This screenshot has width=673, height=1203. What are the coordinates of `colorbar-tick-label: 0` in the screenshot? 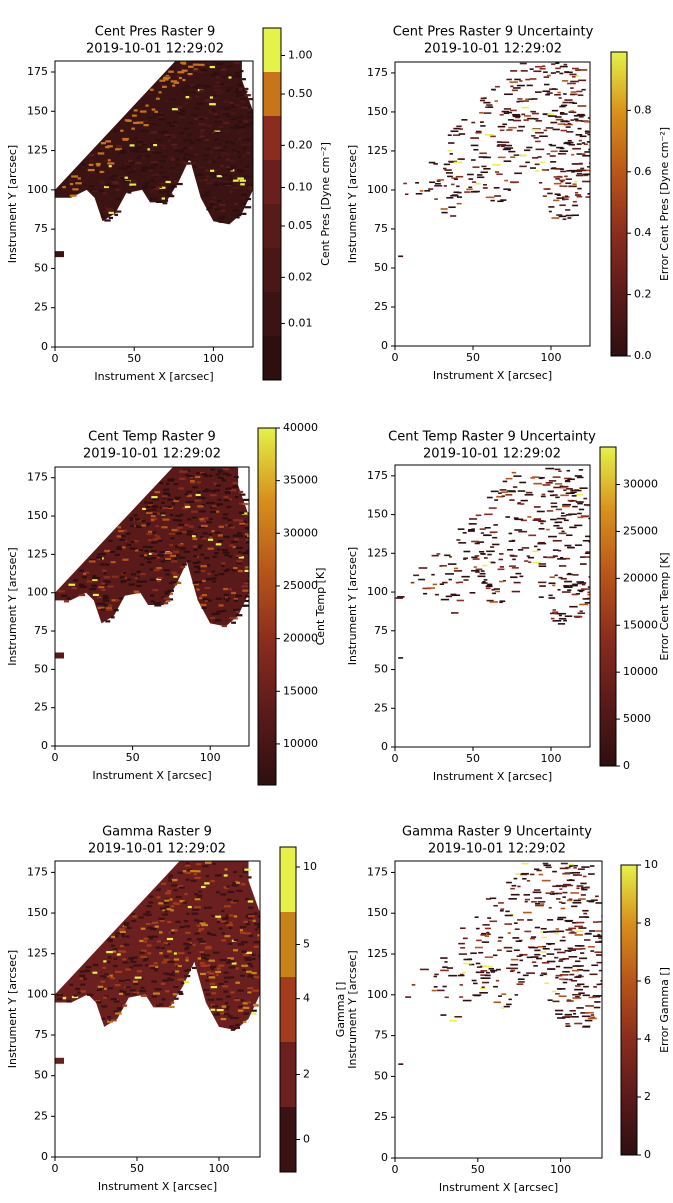 It's located at (626, 765).